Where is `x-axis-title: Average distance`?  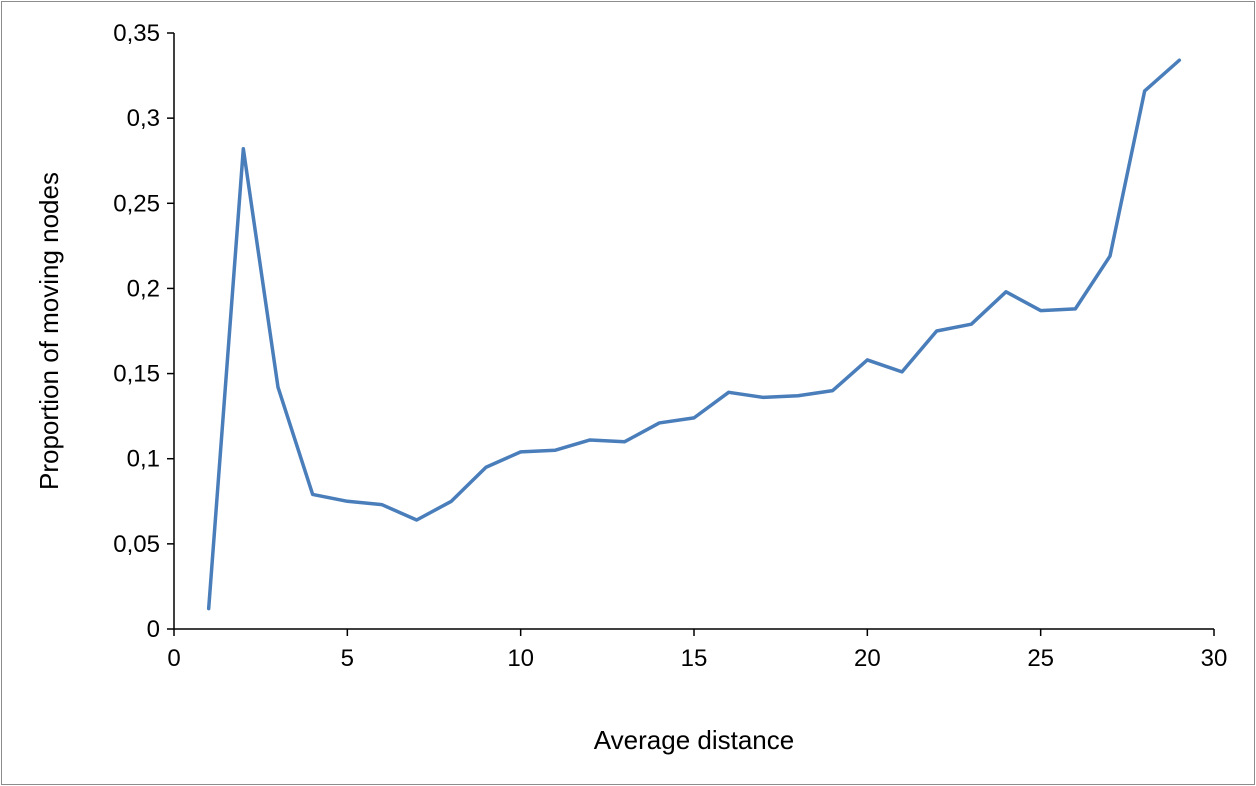 x-axis-title: Average distance is located at coordinates (694, 740).